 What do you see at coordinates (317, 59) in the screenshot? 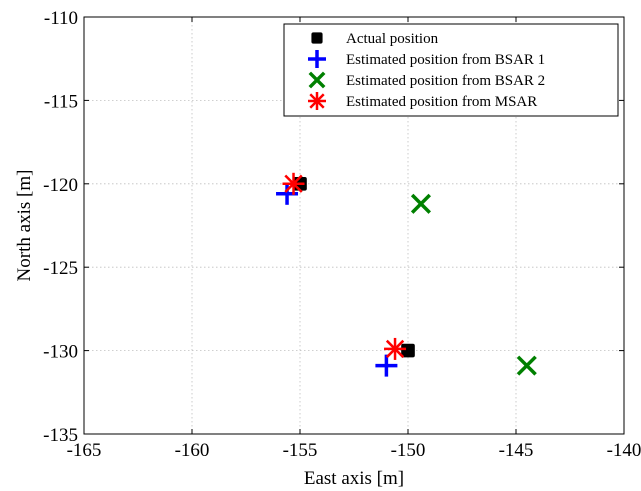
I see `legend-marker-plus` at bounding box center [317, 59].